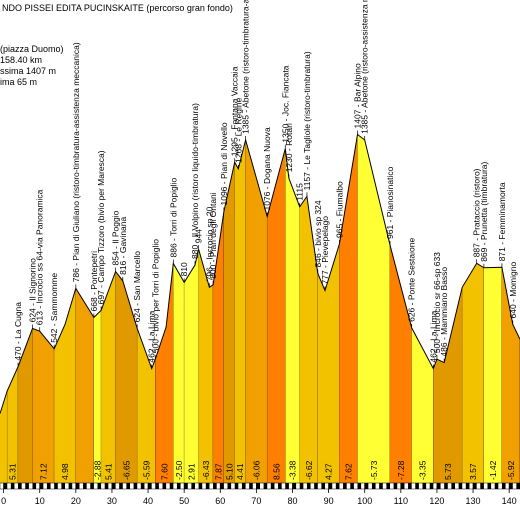  What do you see at coordinates (256, 501) in the screenshot?
I see `x-tick-label: 70` at bounding box center [256, 501].